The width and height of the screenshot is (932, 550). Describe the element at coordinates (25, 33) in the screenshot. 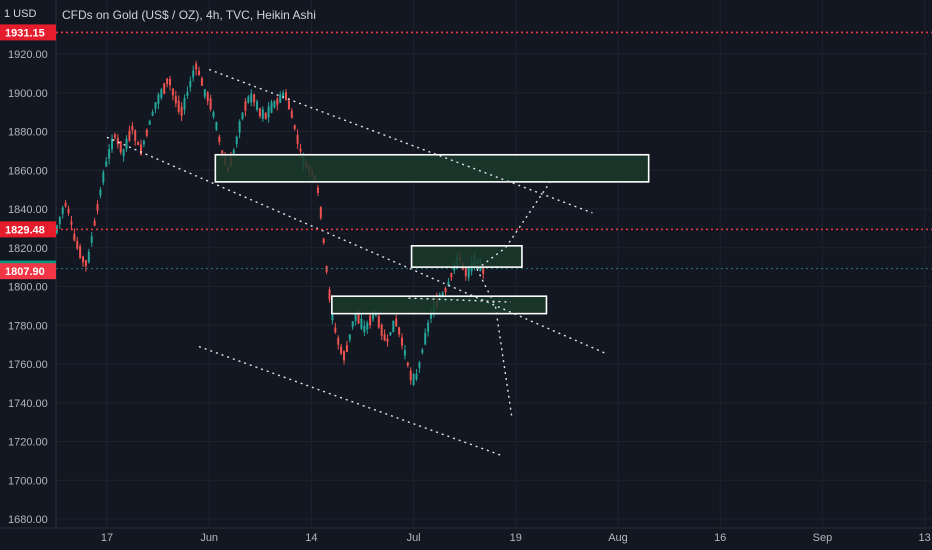

I see `price-label: 1931.15` at that location.